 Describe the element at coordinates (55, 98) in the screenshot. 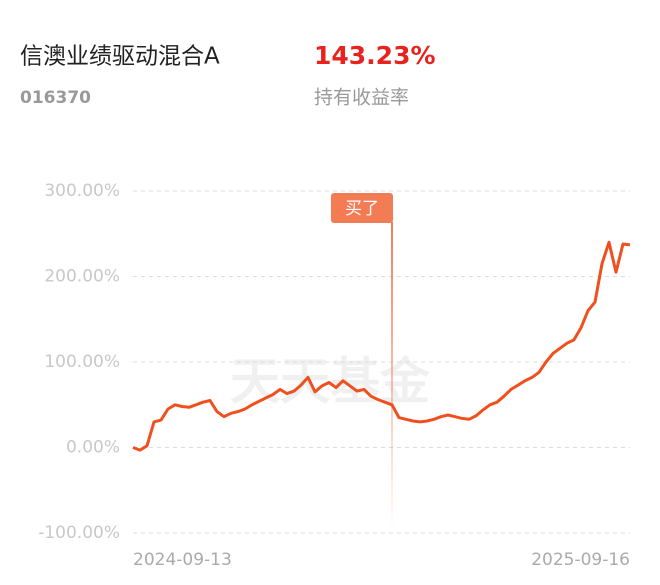

I see `fund-code: 016370` at that location.